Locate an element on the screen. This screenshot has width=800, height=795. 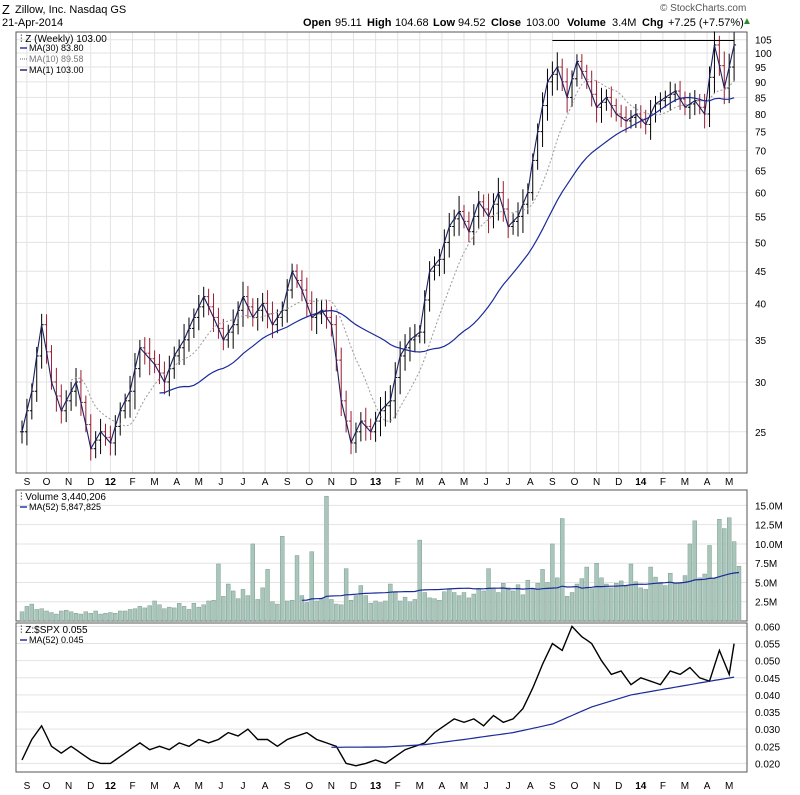
x-axis-label: 12 is located at coordinates (111, 786).